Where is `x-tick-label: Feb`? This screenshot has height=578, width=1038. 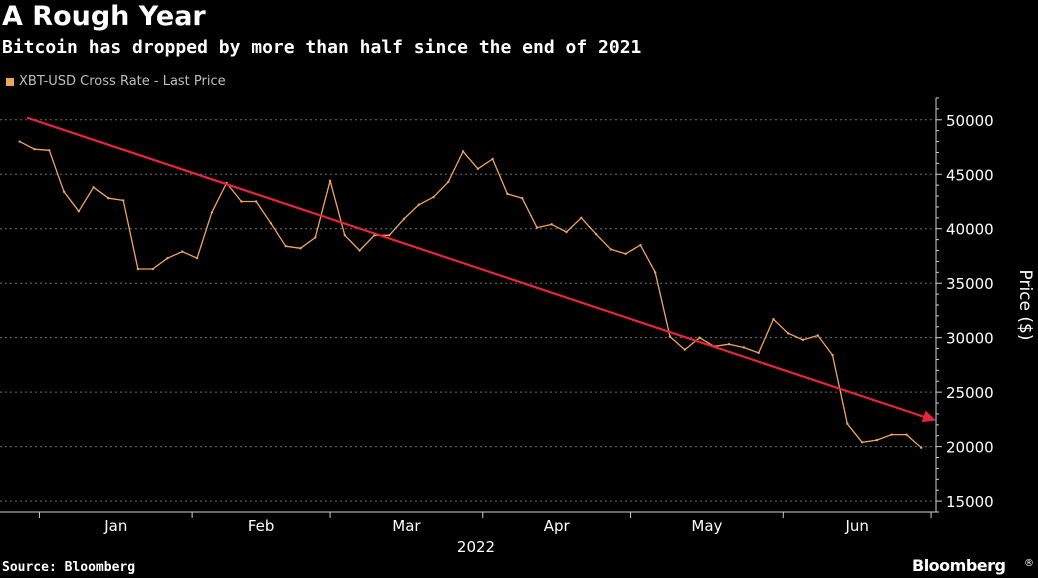
x-tick-label: Feb is located at coordinates (261, 526).